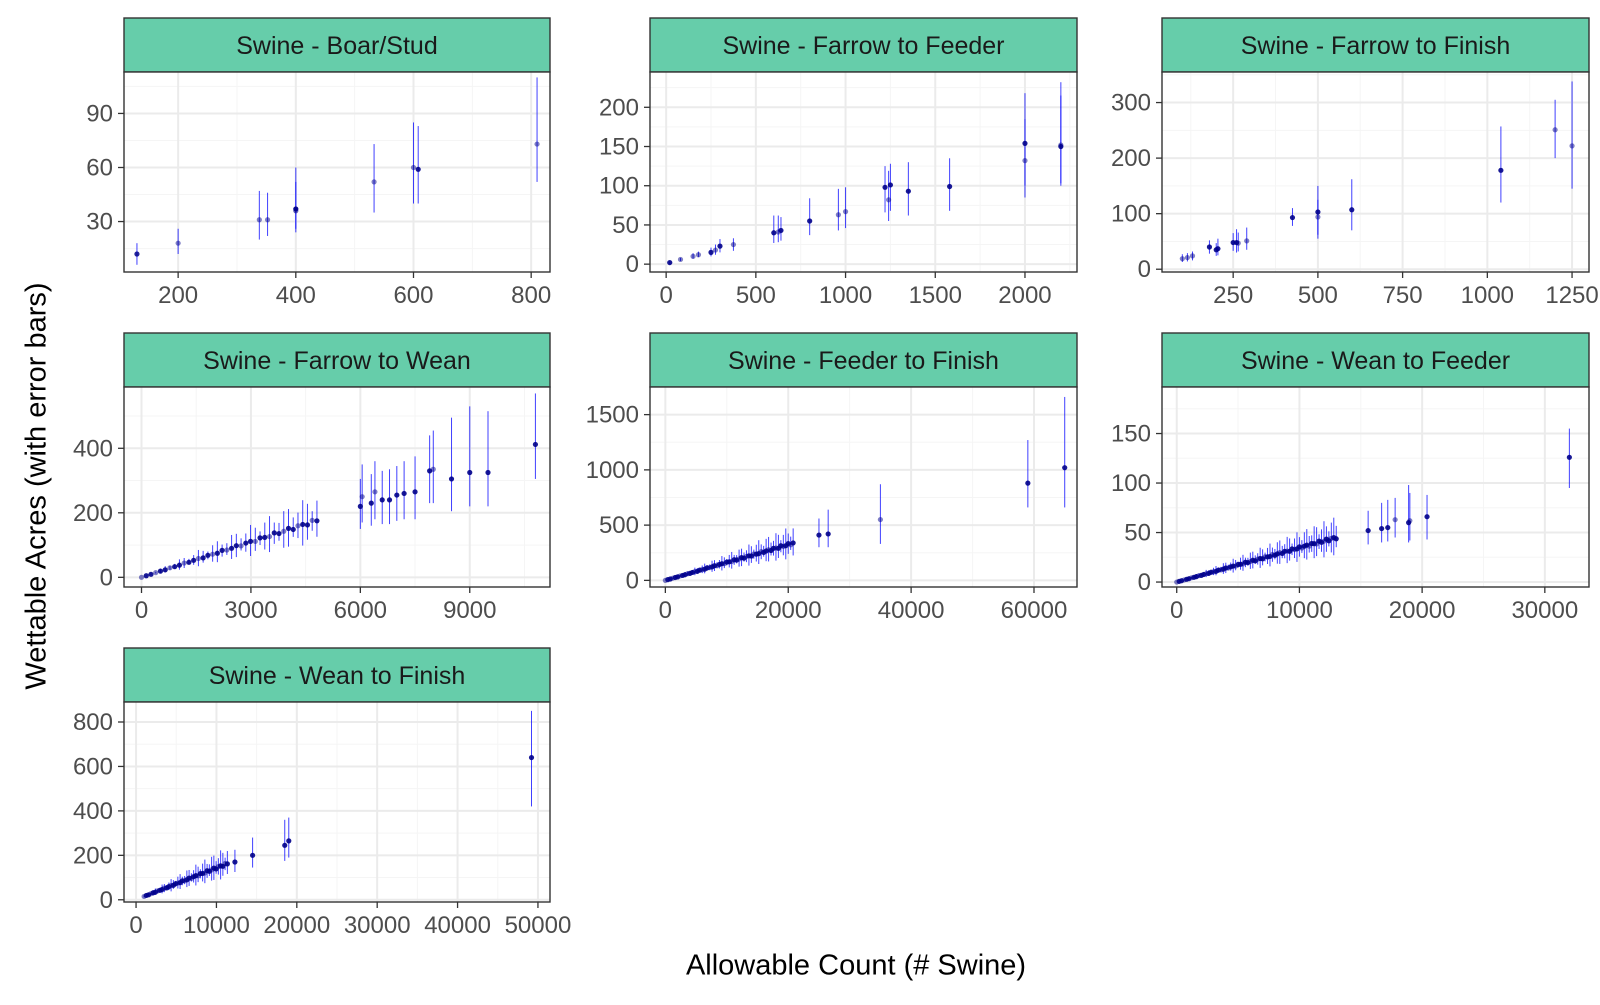  I want to click on x-axis-title: Allowable Count (# Swine), so click(856, 965).